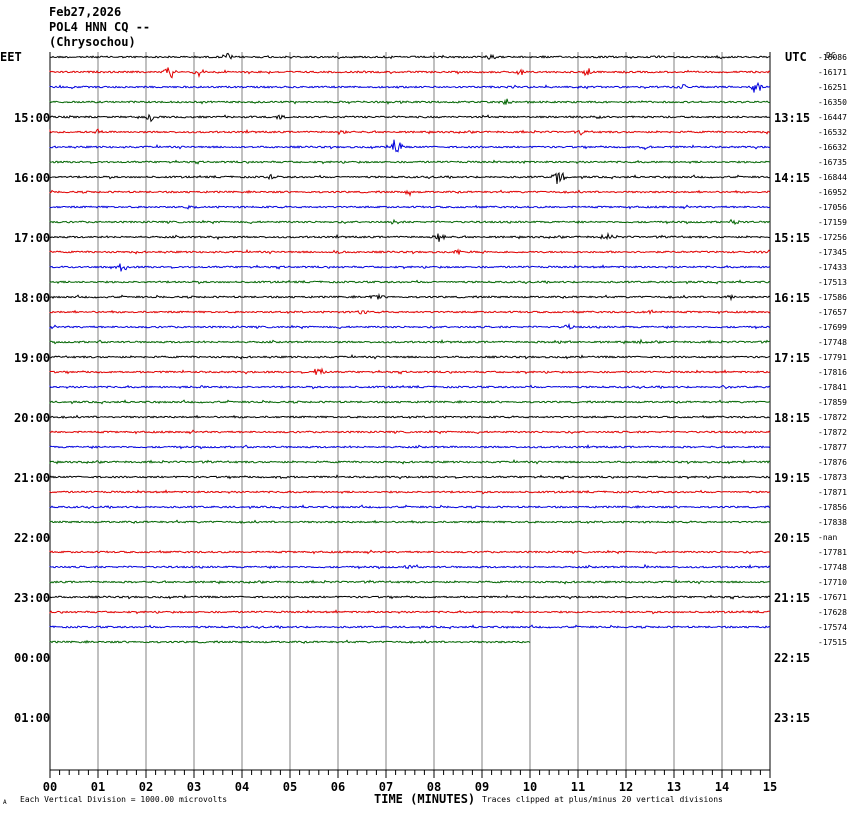  I want to click on trace-offset-label-18: -17699, so click(832, 327).